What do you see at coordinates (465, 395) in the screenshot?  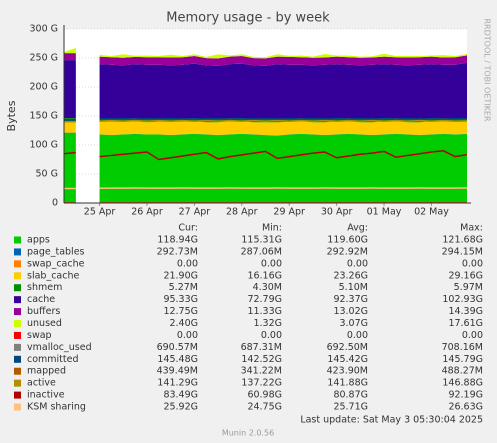 I see `legend-max: 92.19G` at bounding box center [465, 395].